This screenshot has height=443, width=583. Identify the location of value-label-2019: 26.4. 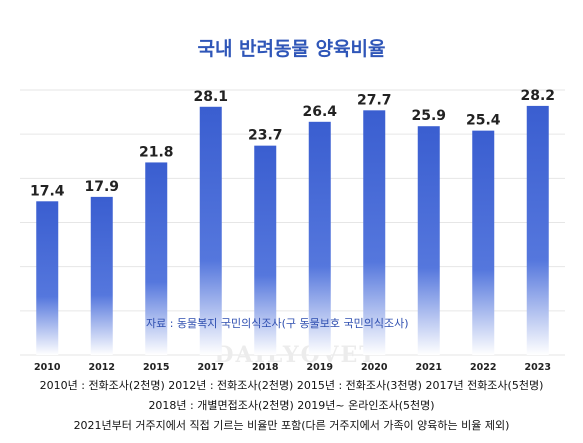
(319, 112).